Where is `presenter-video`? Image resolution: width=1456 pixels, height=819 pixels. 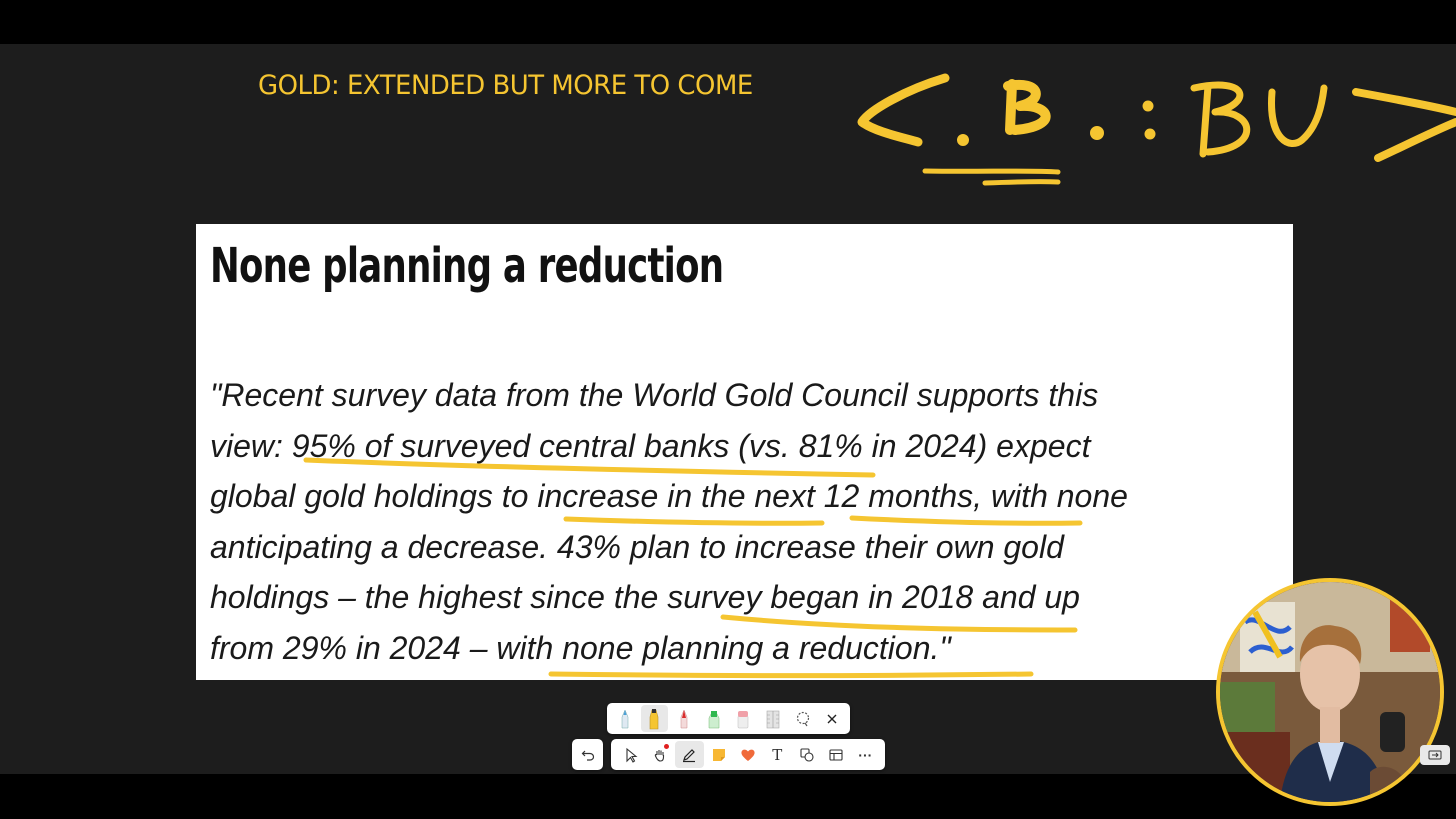 presenter-video is located at coordinates (1330, 692).